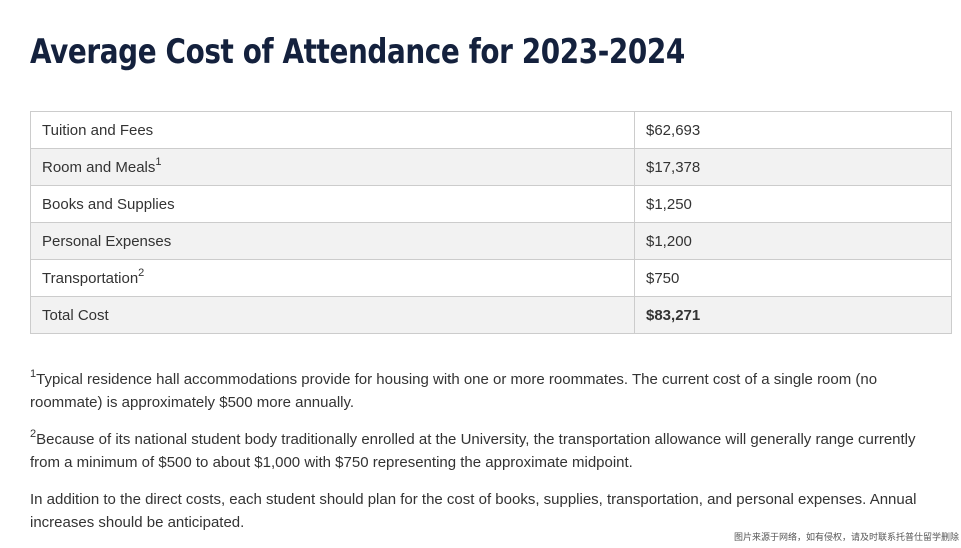 This screenshot has height=548, width=961. What do you see at coordinates (332, 130) in the screenshot?
I see `row-label: Tuition and Fees` at bounding box center [332, 130].